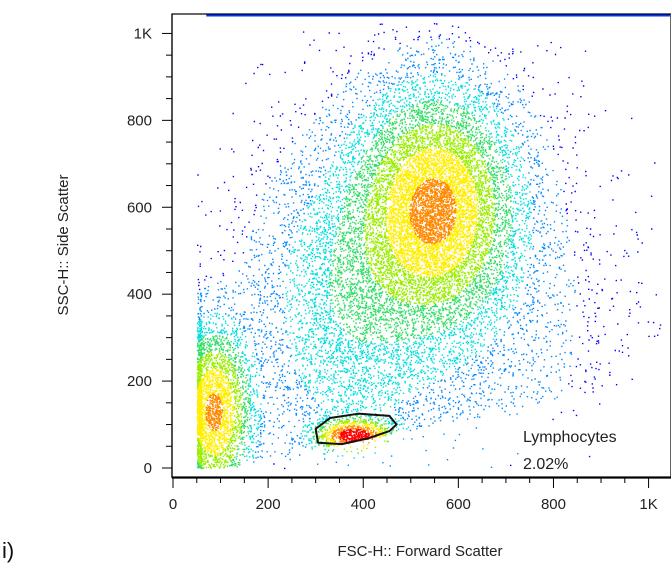 Image resolution: width=671 pixels, height=571 pixels. What do you see at coordinates (148, 468) in the screenshot?
I see `y-tick-label: 0` at bounding box center [148, 468].